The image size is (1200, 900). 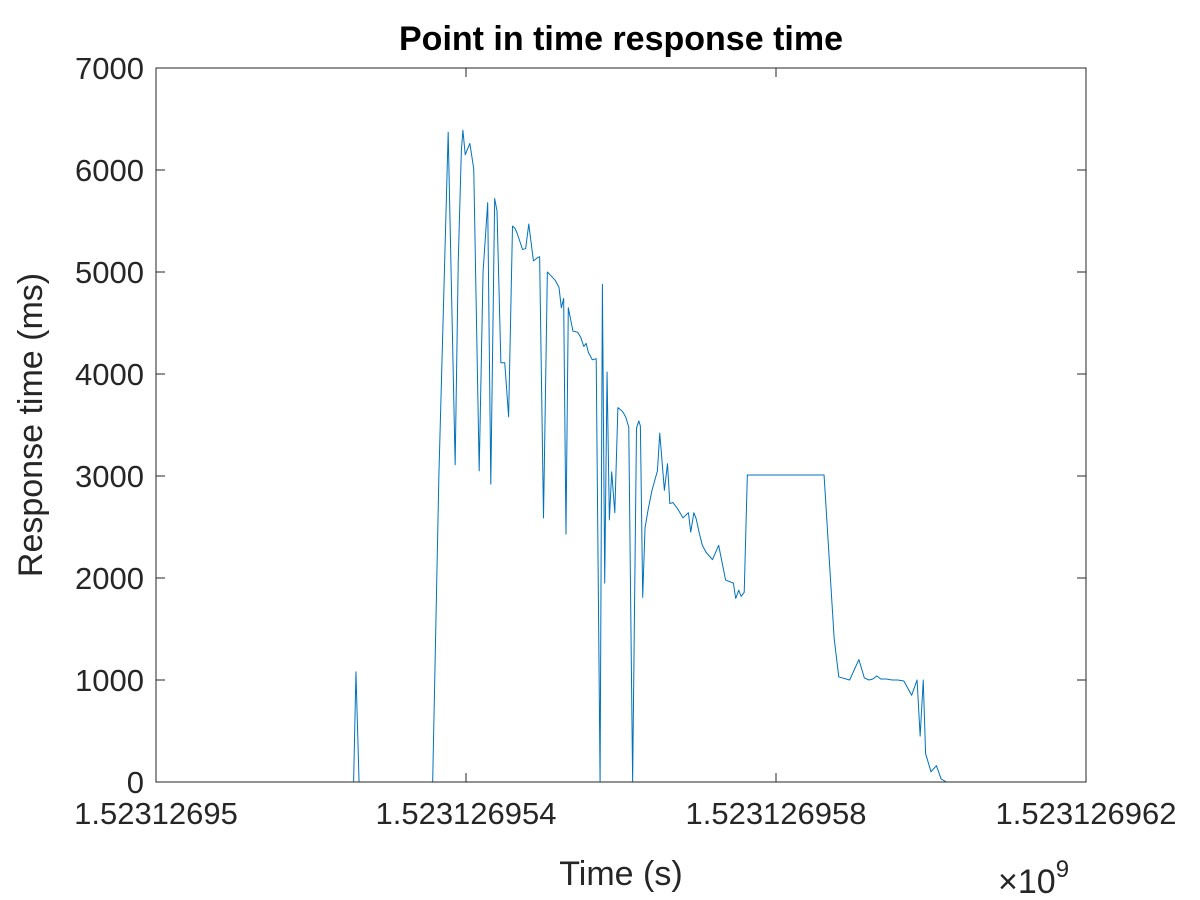 I want to click on y-tick-label: 3000, so click(x=109, y=476).